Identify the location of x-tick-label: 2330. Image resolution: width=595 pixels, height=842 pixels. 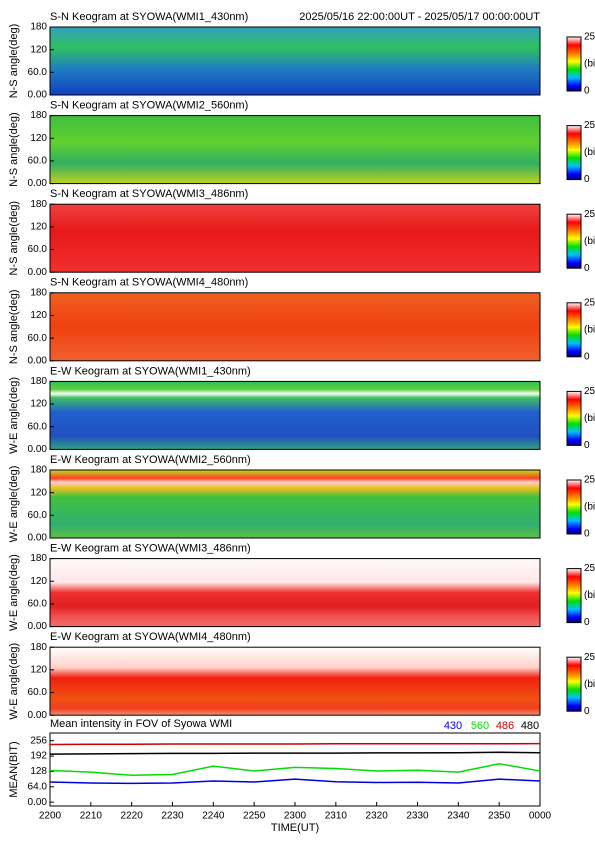
(417, 816).